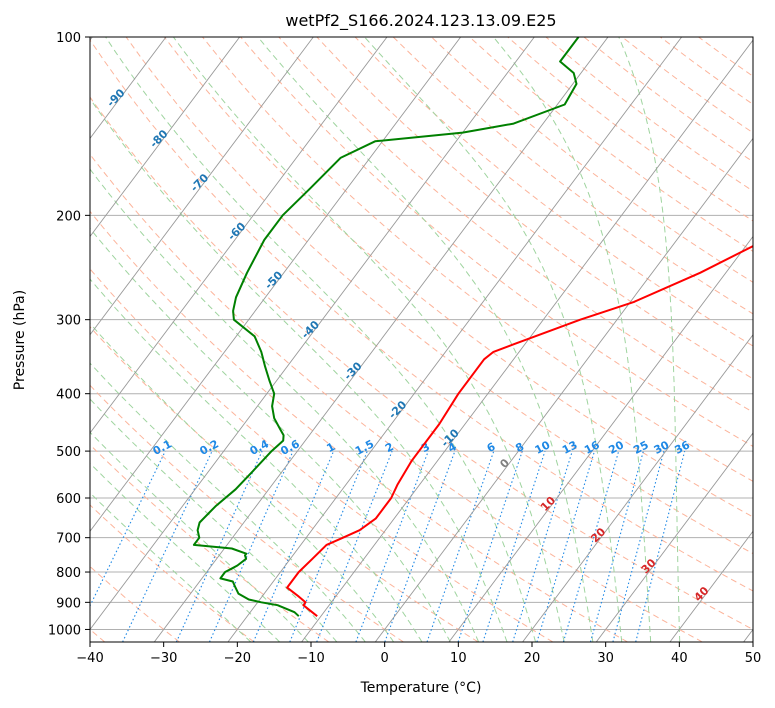 The image size is (775, 708). What do you see at coordinates (68, 573) in the screenshot?
I see `y-tick-label: 800` at bounding box center [68, 573].